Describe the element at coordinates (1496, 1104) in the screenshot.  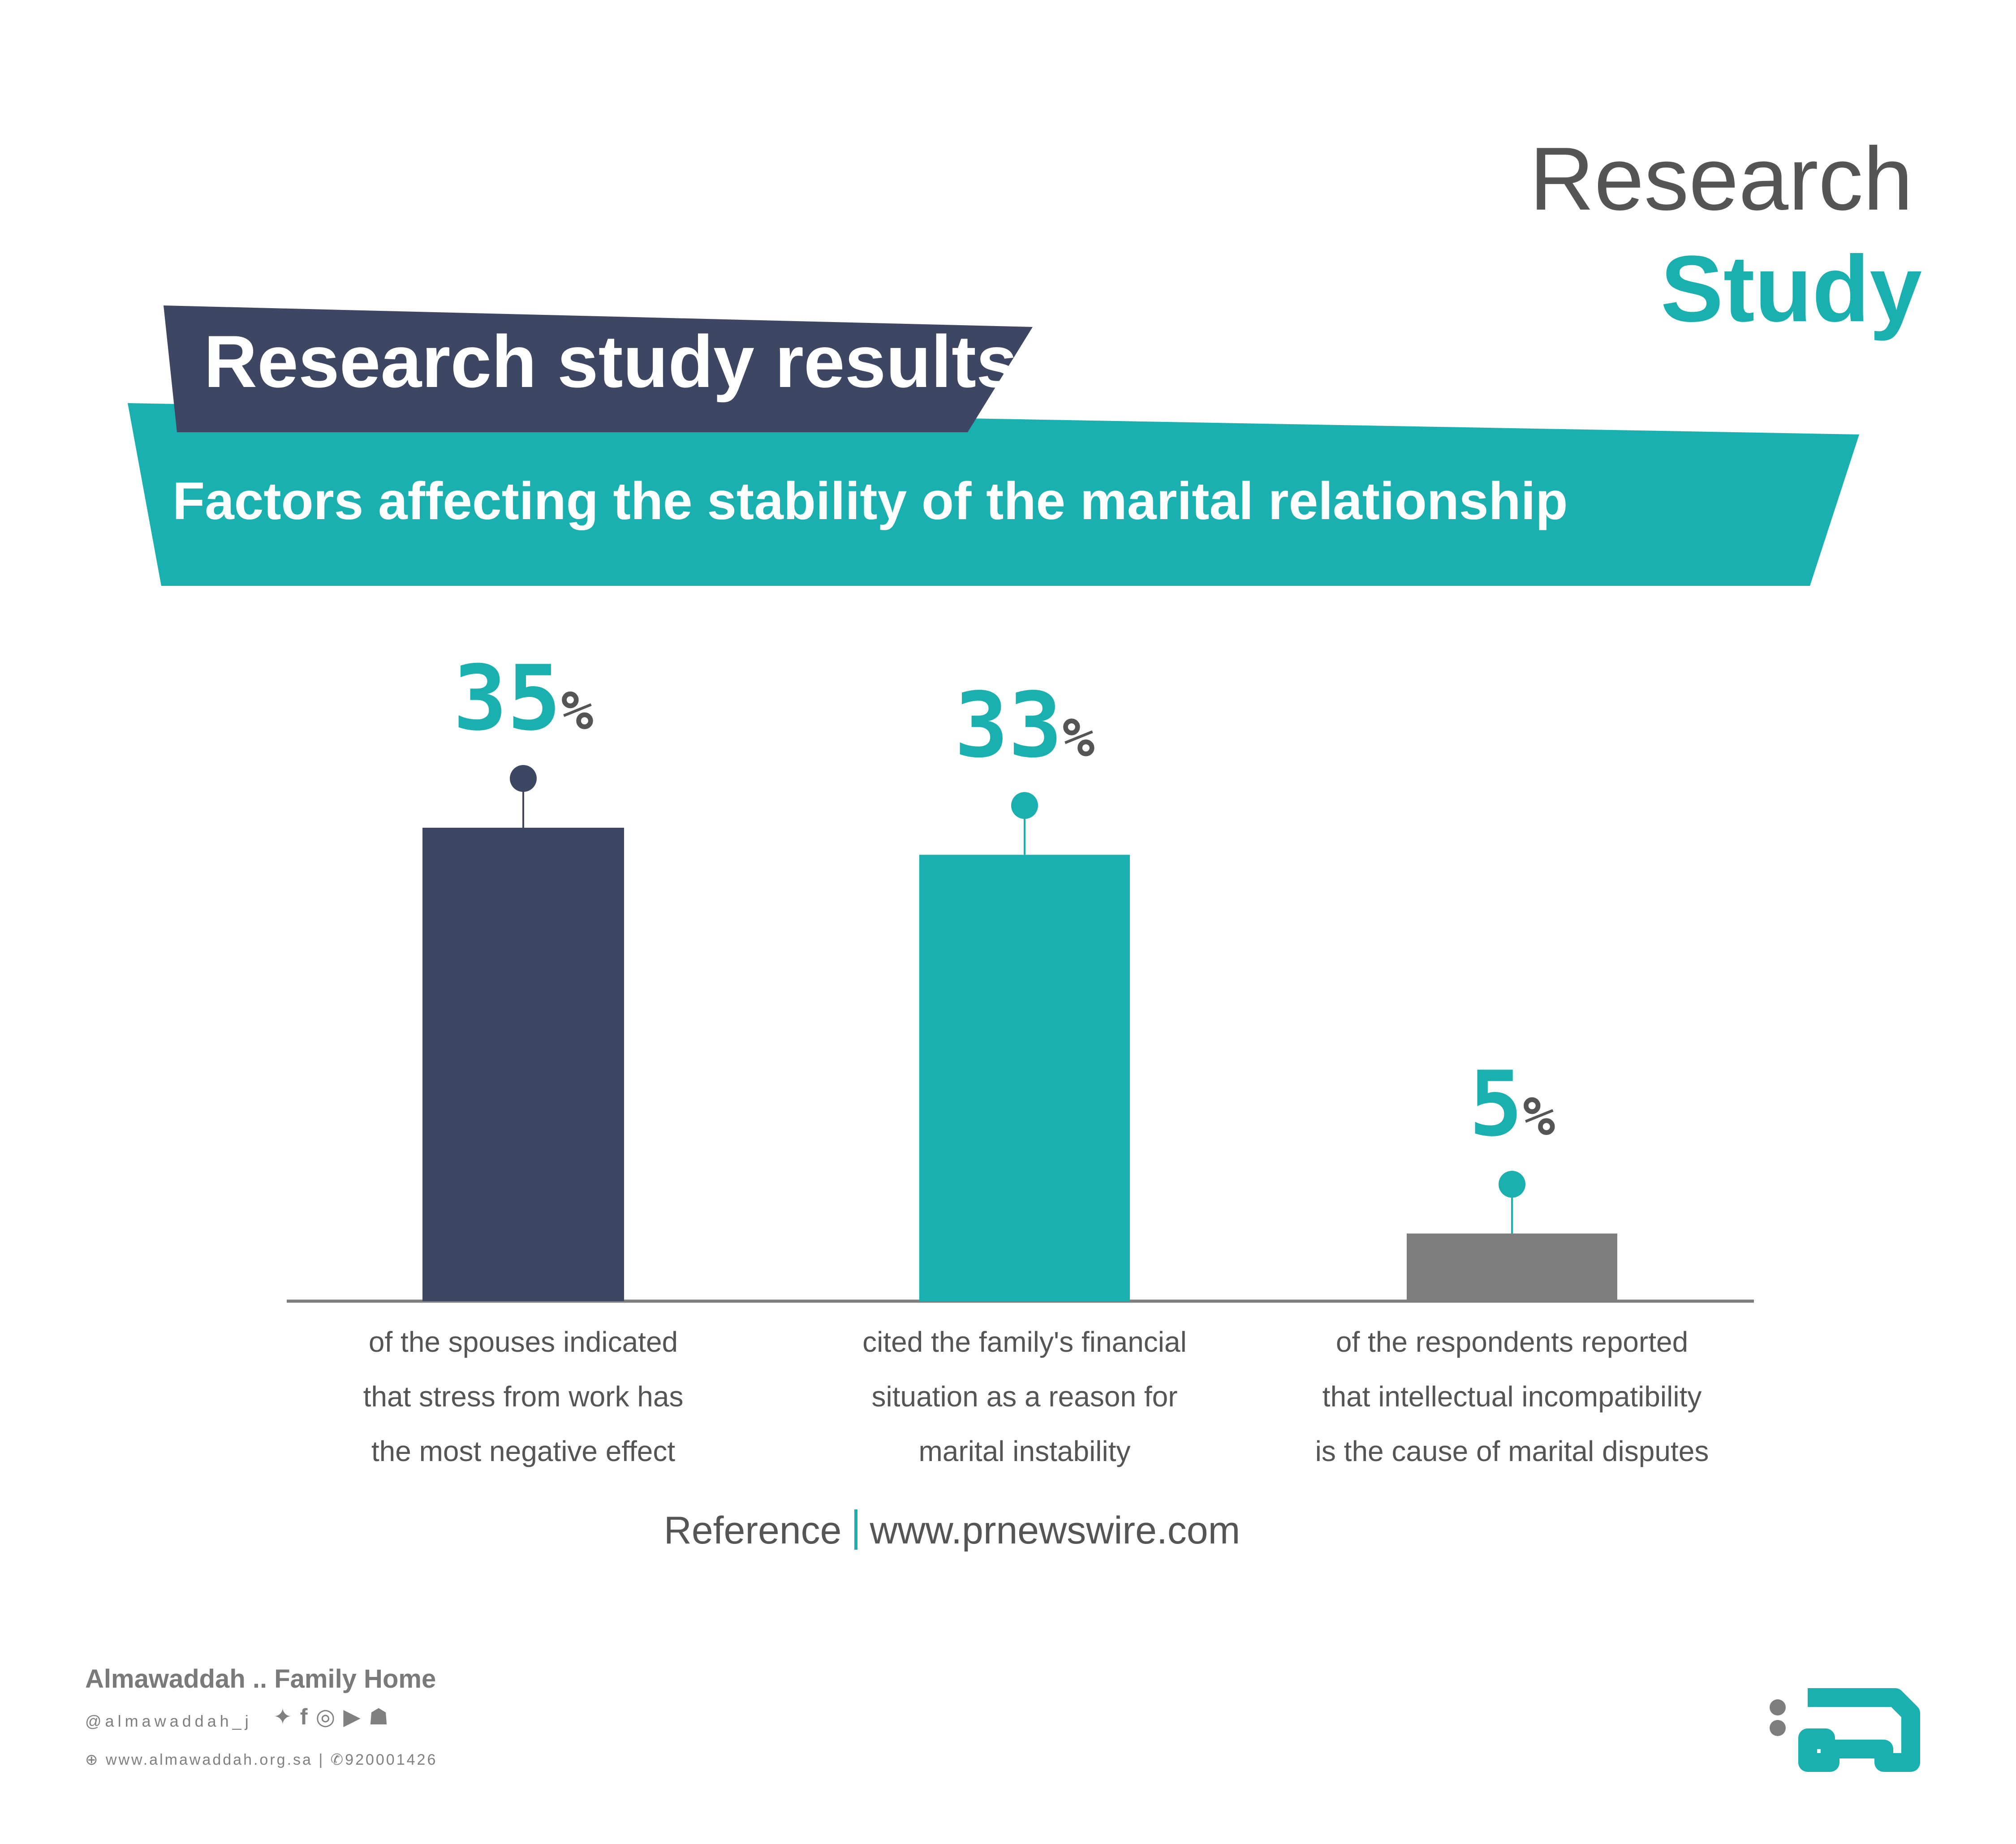
I see `value-number-3: 5` at that location.